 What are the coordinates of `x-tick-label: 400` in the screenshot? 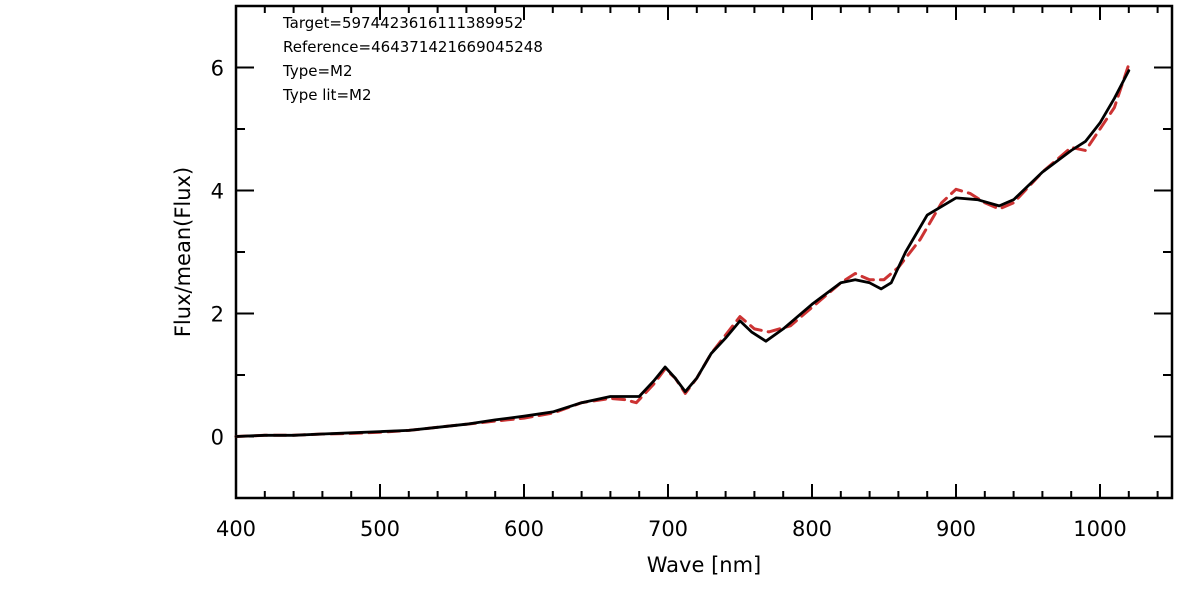 It's located at (236, 529).